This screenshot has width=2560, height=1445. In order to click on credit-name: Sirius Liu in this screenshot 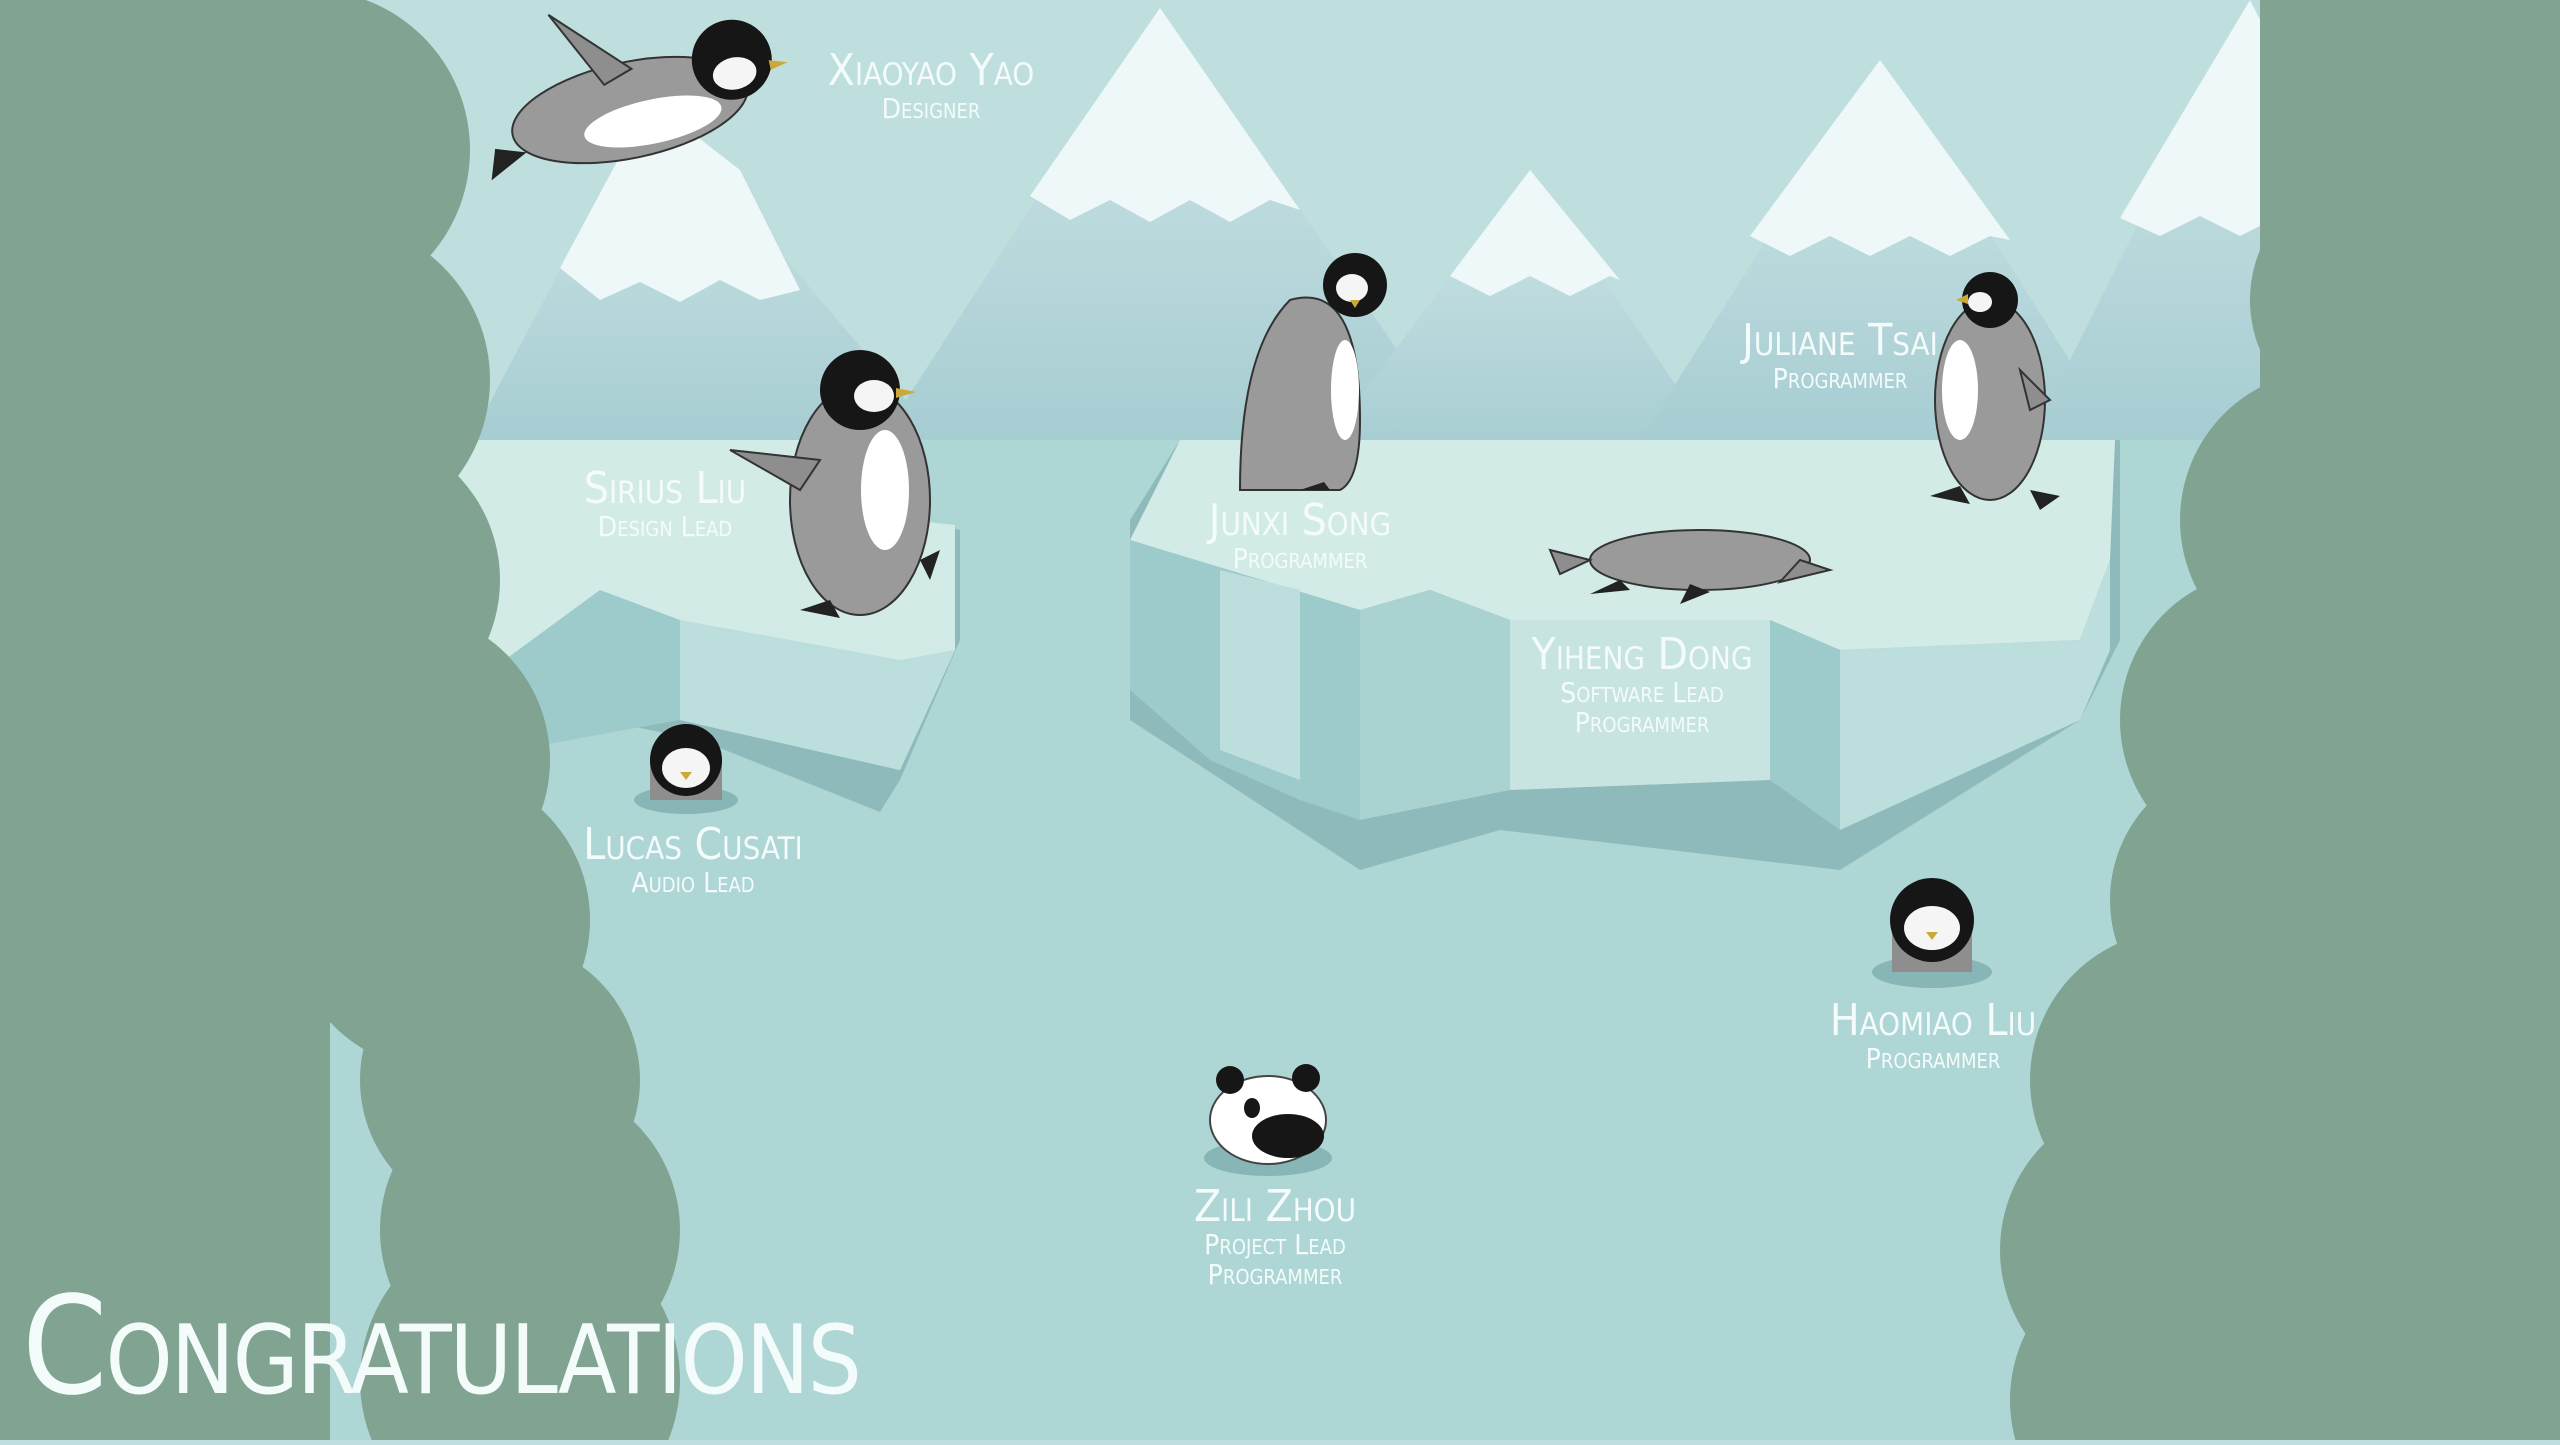, I will do `click(665, 488)`.